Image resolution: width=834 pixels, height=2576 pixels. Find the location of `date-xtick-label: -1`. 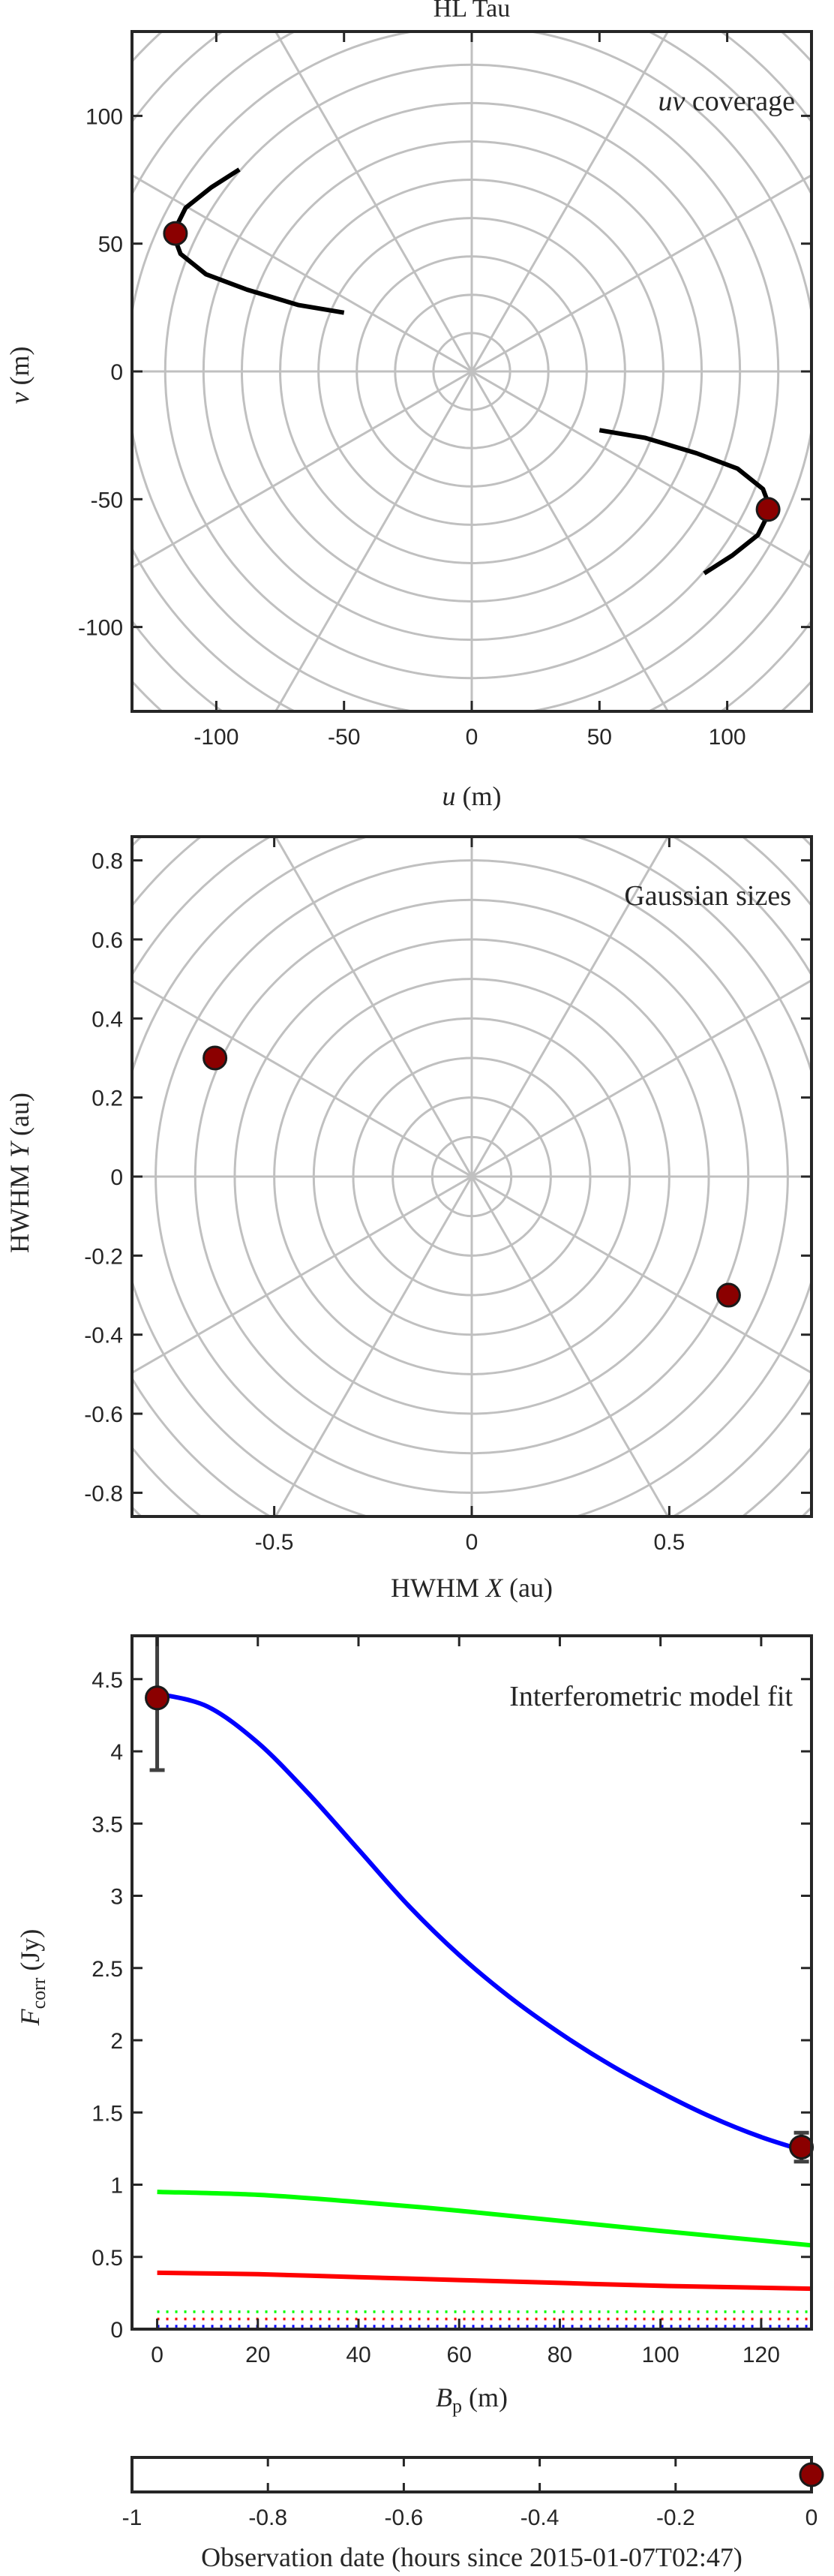

date-xtick-label: -1 is located at coordinates (132, 2517).